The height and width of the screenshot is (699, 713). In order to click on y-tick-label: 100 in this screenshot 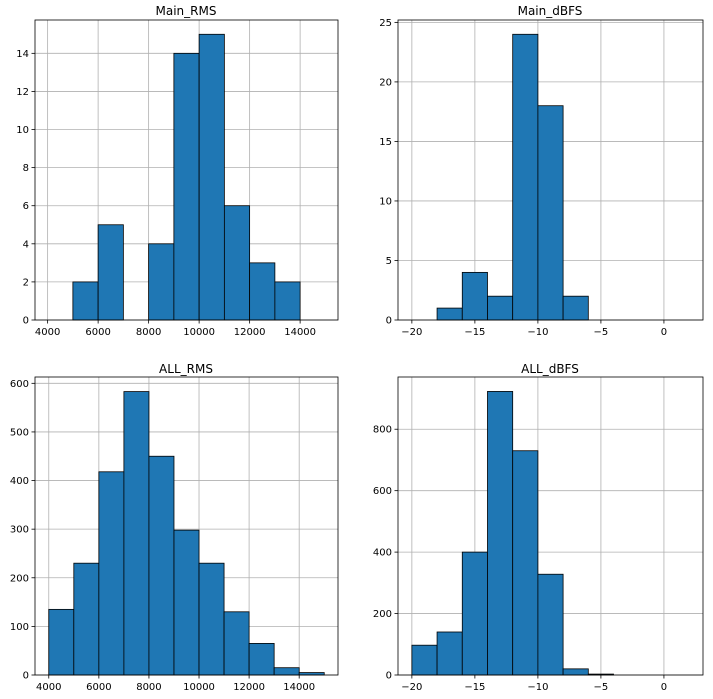, I will do `click(19, 627)`.